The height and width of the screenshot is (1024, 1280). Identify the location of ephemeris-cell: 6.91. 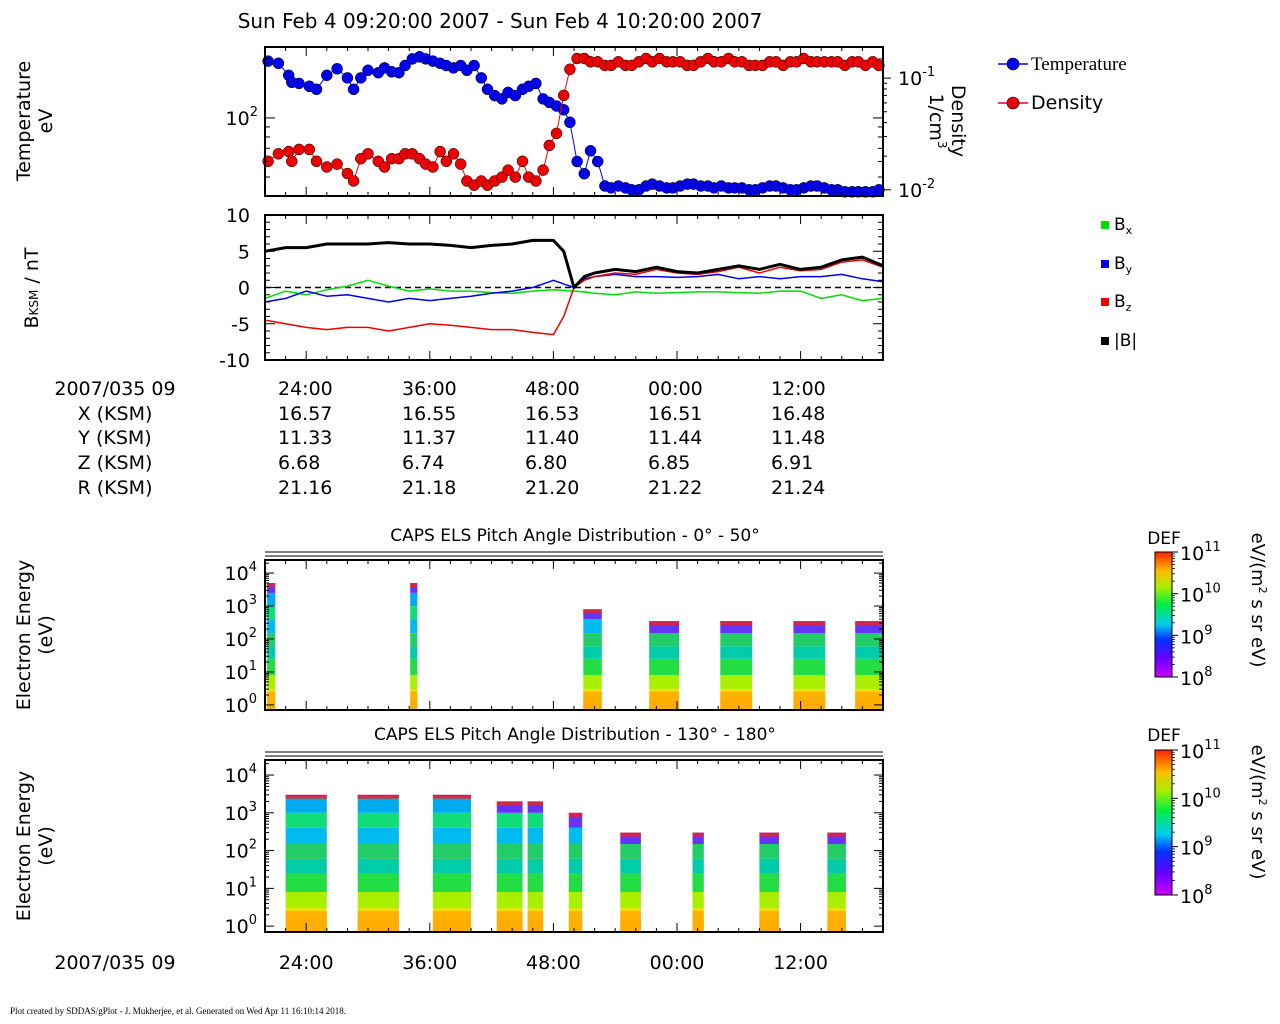
(792, 463).